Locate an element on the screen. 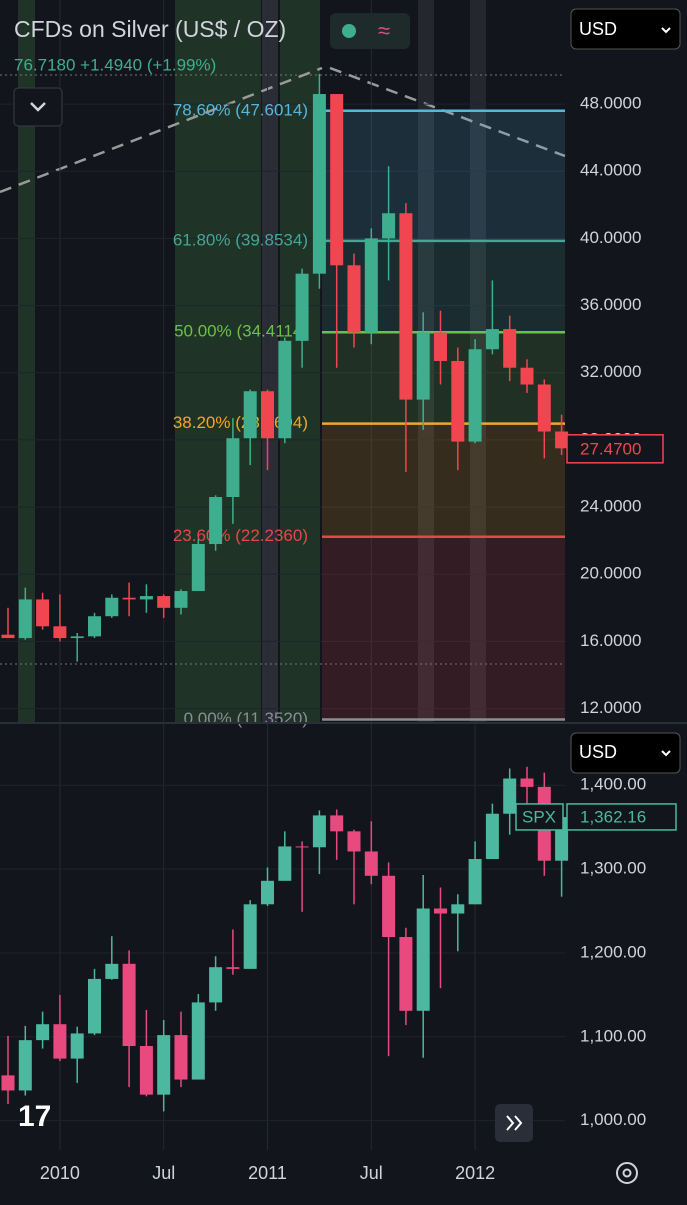  series-tag is located at coordinates (539, 817).